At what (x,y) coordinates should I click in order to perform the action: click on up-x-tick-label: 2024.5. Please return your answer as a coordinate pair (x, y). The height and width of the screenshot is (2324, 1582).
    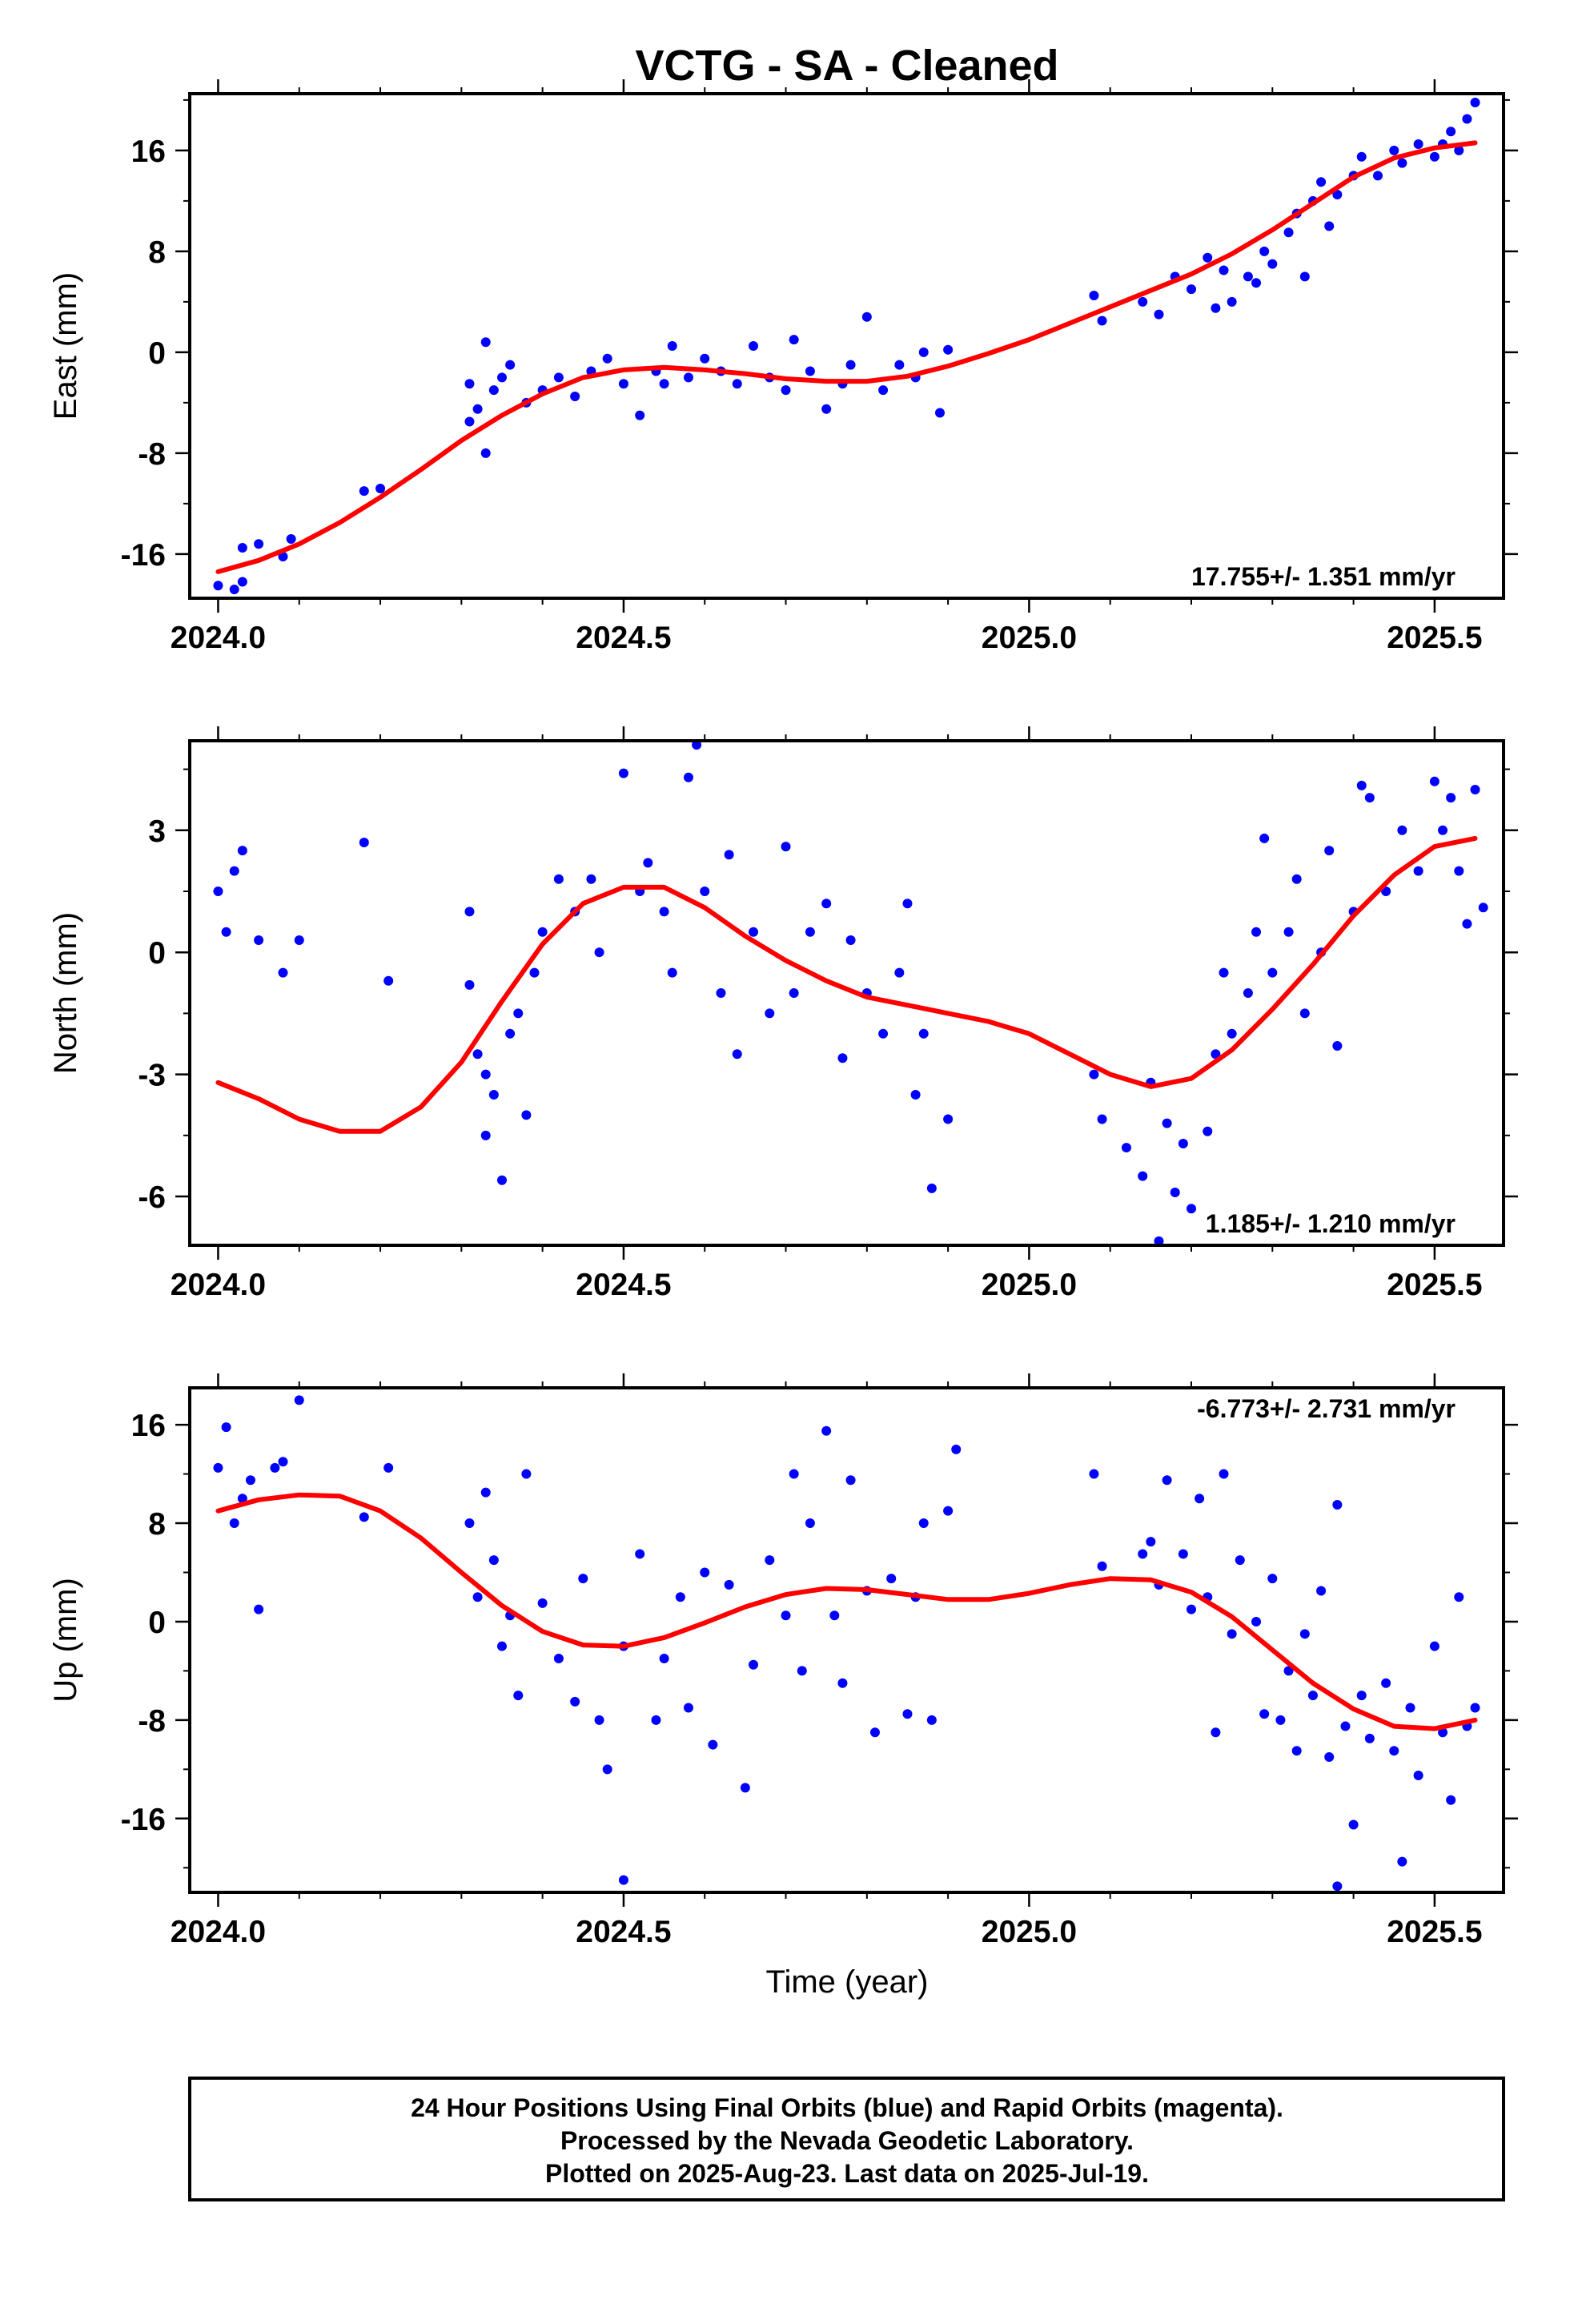
    Looking at the image, I should click on (623, 1932).